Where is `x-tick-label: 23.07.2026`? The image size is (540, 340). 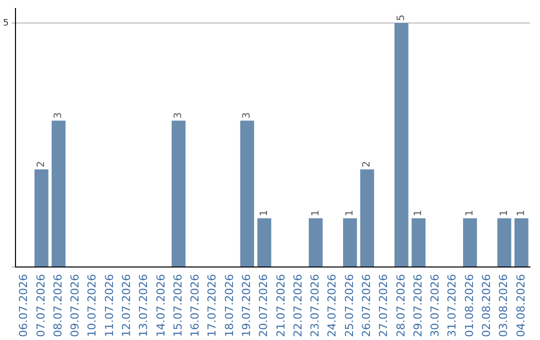
x-tick-label: 23.07.2026 is located at coordinates (315, 306).